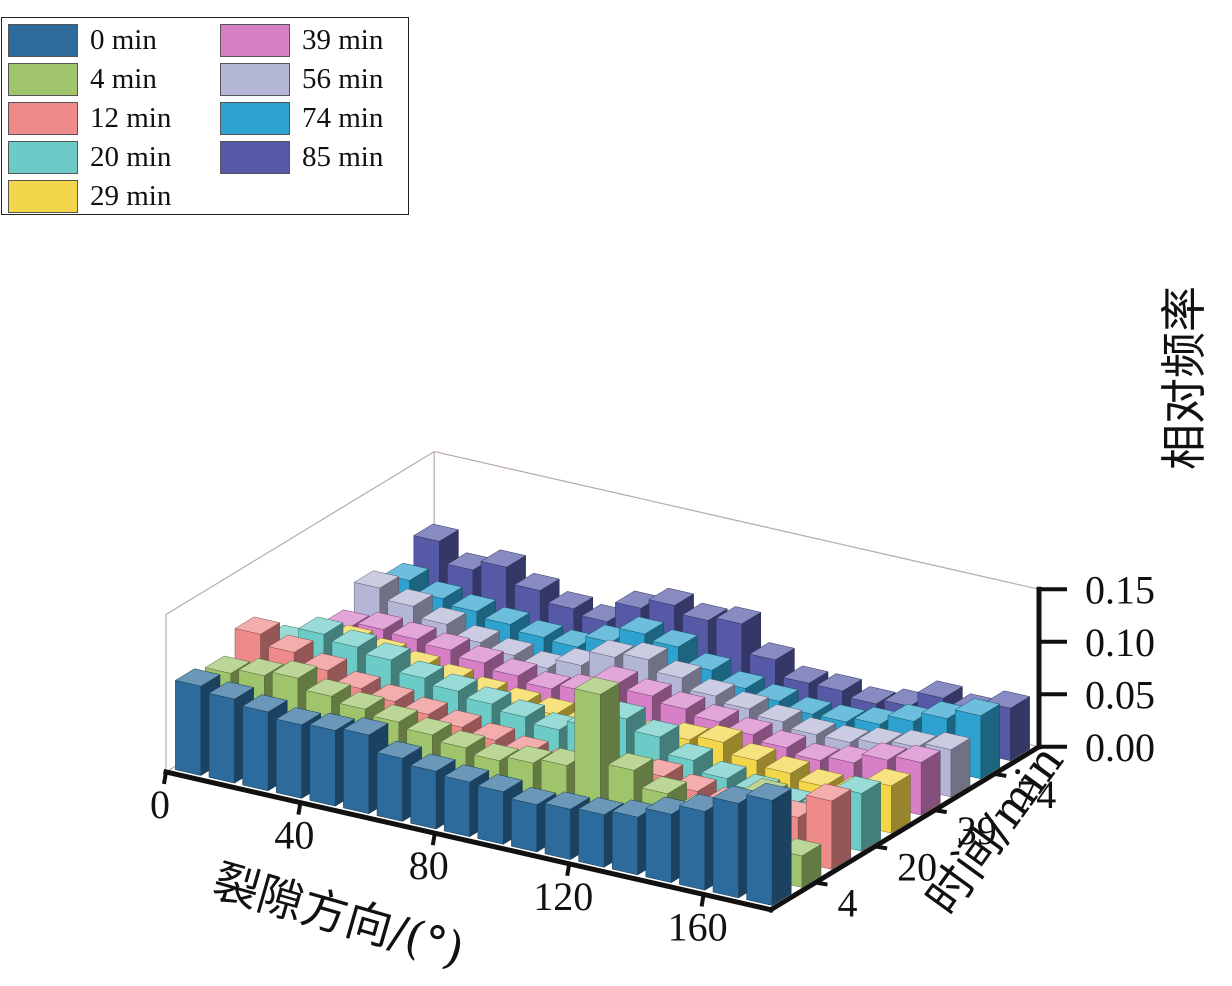  What do you see at coordinates (82, 40) in the screenshot?
I see `legend-item: 0 min` at bounding box center [82, 40].